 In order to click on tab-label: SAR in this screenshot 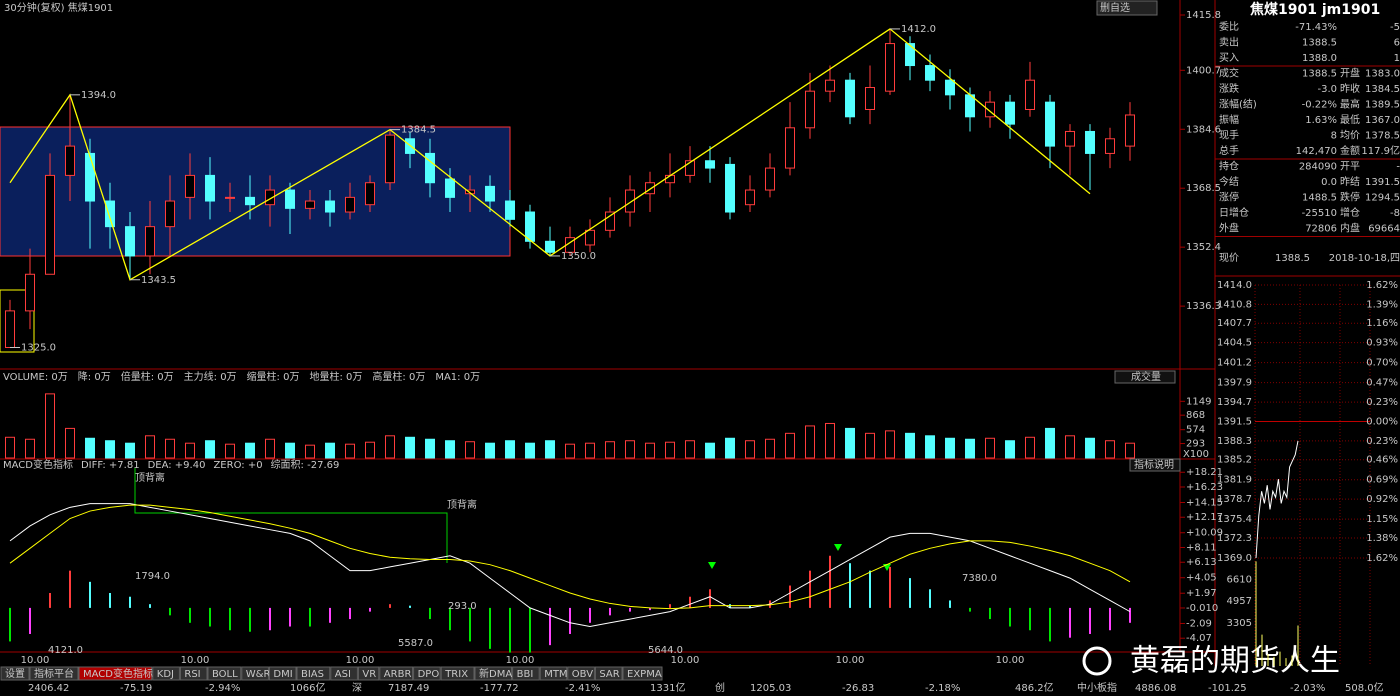, I will do `click(609, 674)`.